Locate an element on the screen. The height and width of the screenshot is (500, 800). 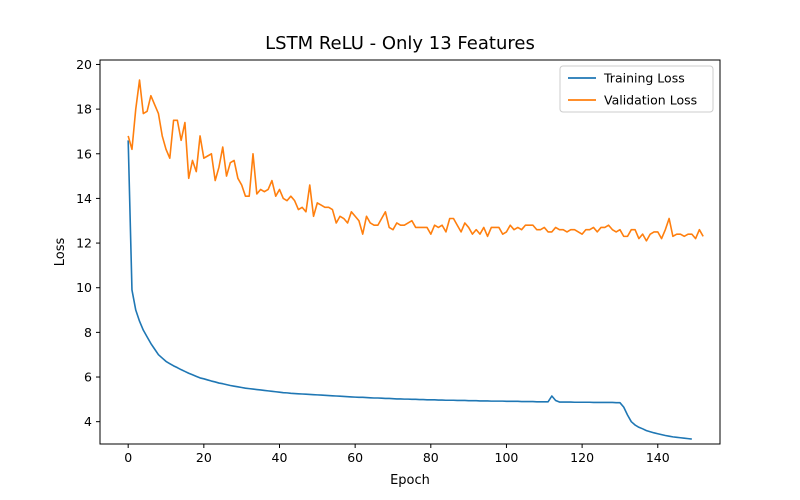
x-tick-label: 60 is located at coordinates (355, 457).